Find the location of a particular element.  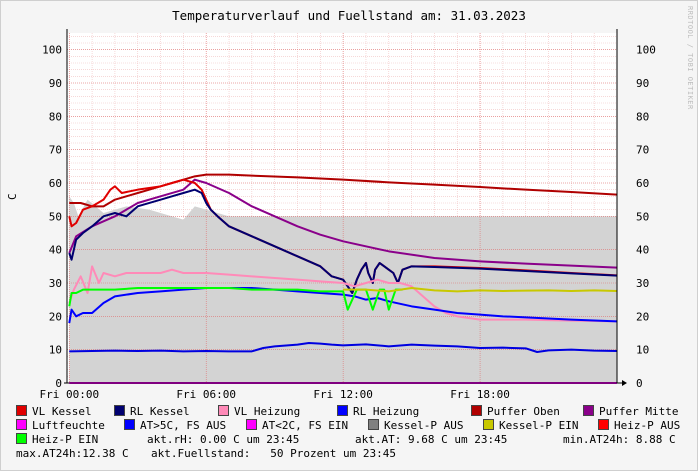

y-tick-label-right: 10 is located at coordinates (642, 350).